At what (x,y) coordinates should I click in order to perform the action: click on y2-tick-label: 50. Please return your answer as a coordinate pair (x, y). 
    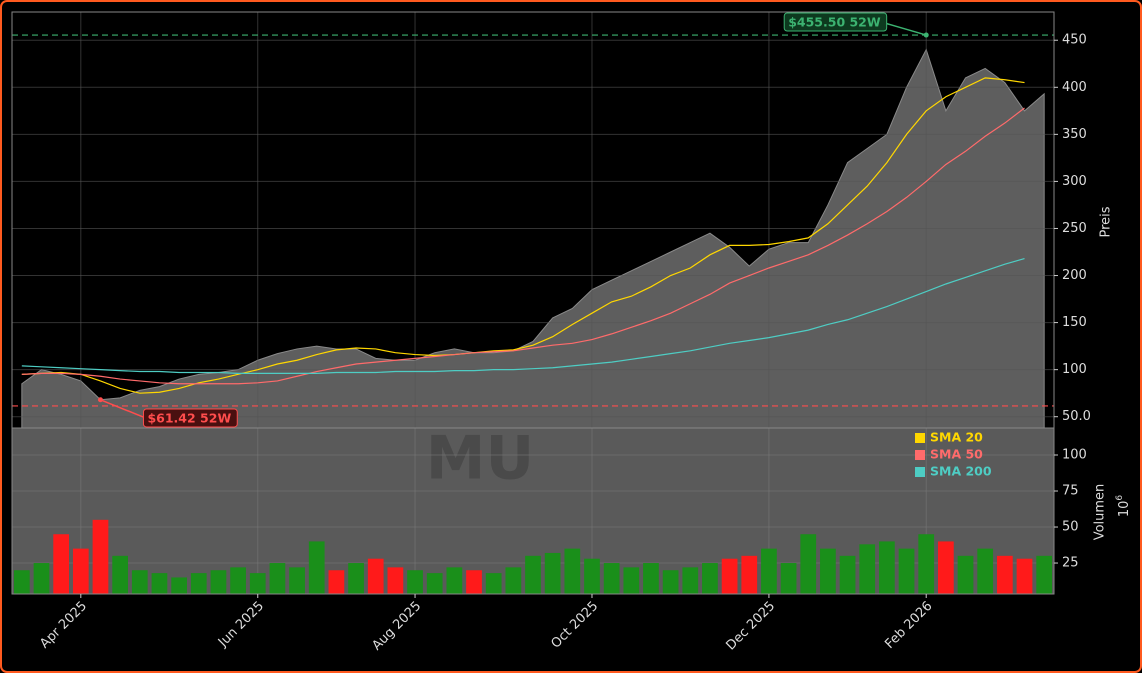
    Looking at the image, I should click on (1070, 527).